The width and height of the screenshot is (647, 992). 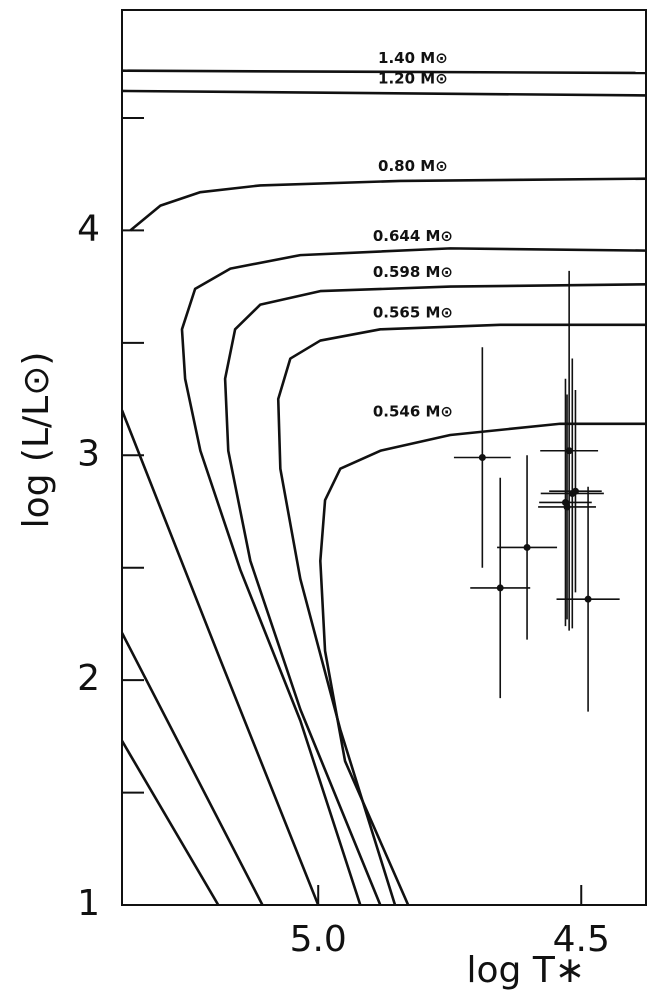 What do you see at coordinates (413, 272) in the screenshot?
I see `track-label: 0.598 M⊙` at bounding box center [413, 272].